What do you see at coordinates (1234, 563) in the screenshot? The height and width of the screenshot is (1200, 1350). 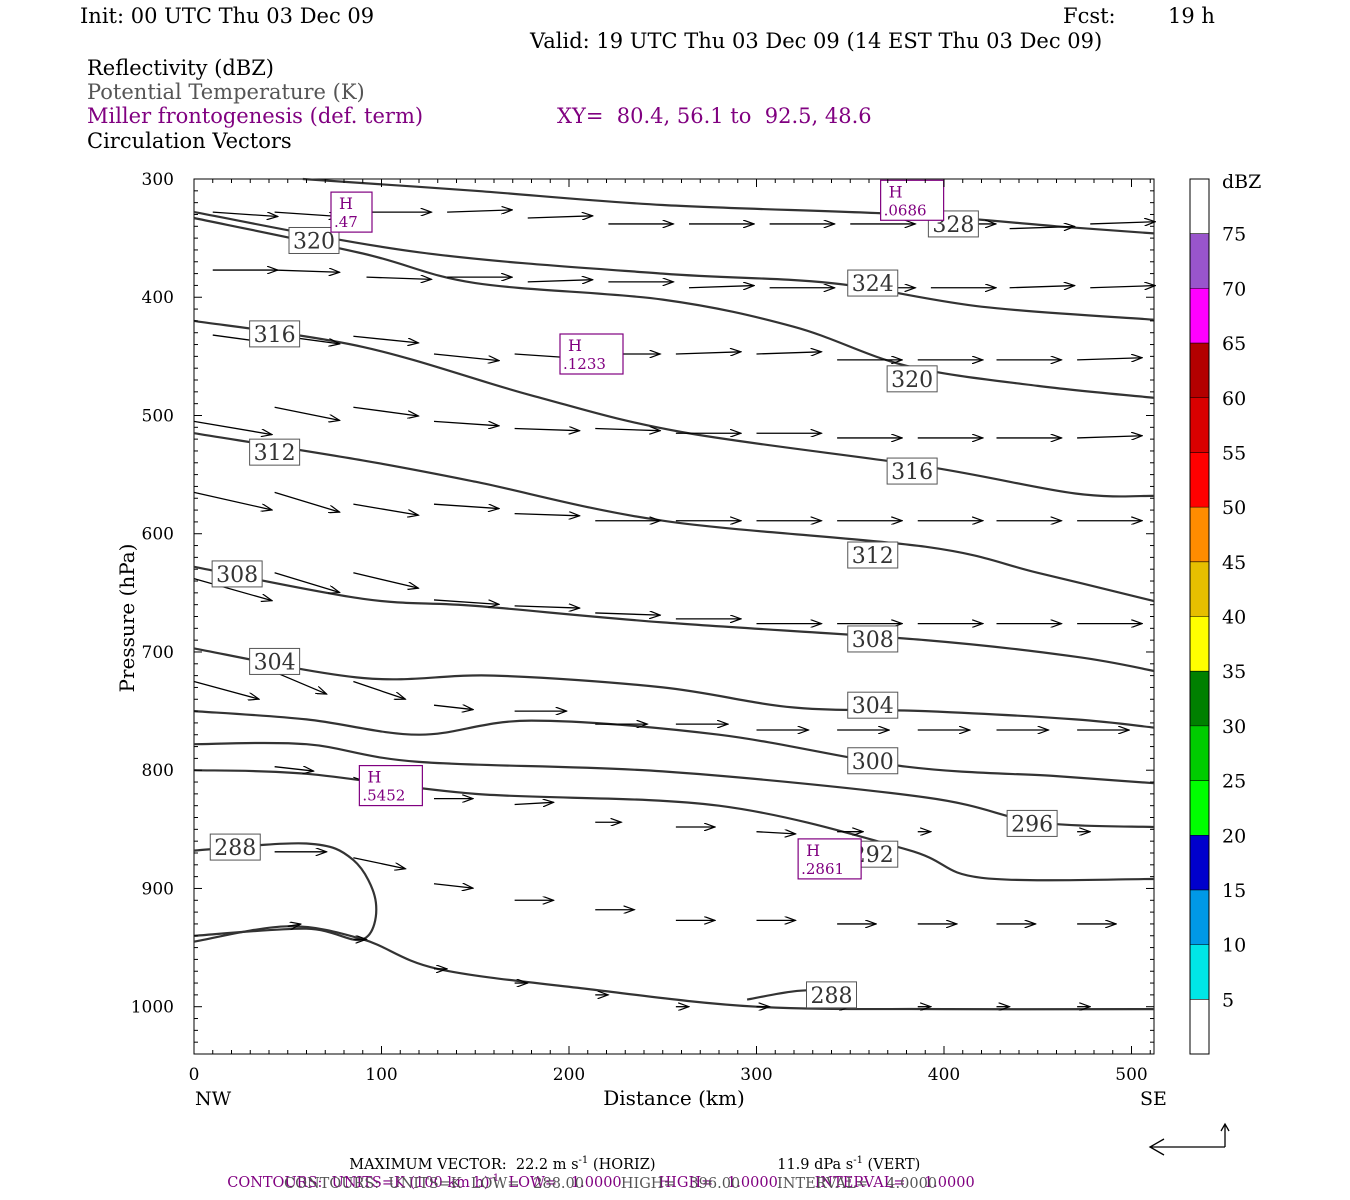 I see `colorbar-tick-45: 45` at bounding box center [1234, 563].